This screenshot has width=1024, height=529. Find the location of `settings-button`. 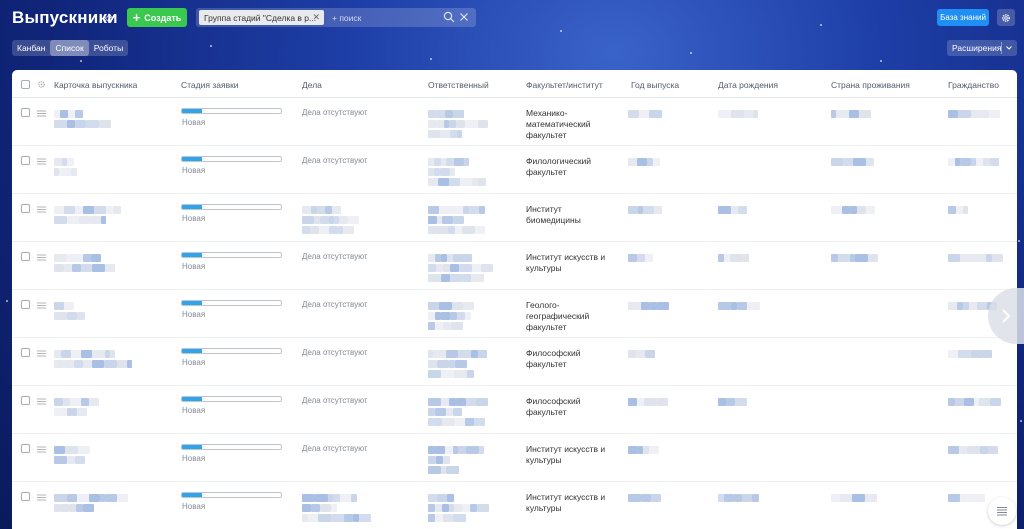

settings-button is located at coordinates (1006, 17).